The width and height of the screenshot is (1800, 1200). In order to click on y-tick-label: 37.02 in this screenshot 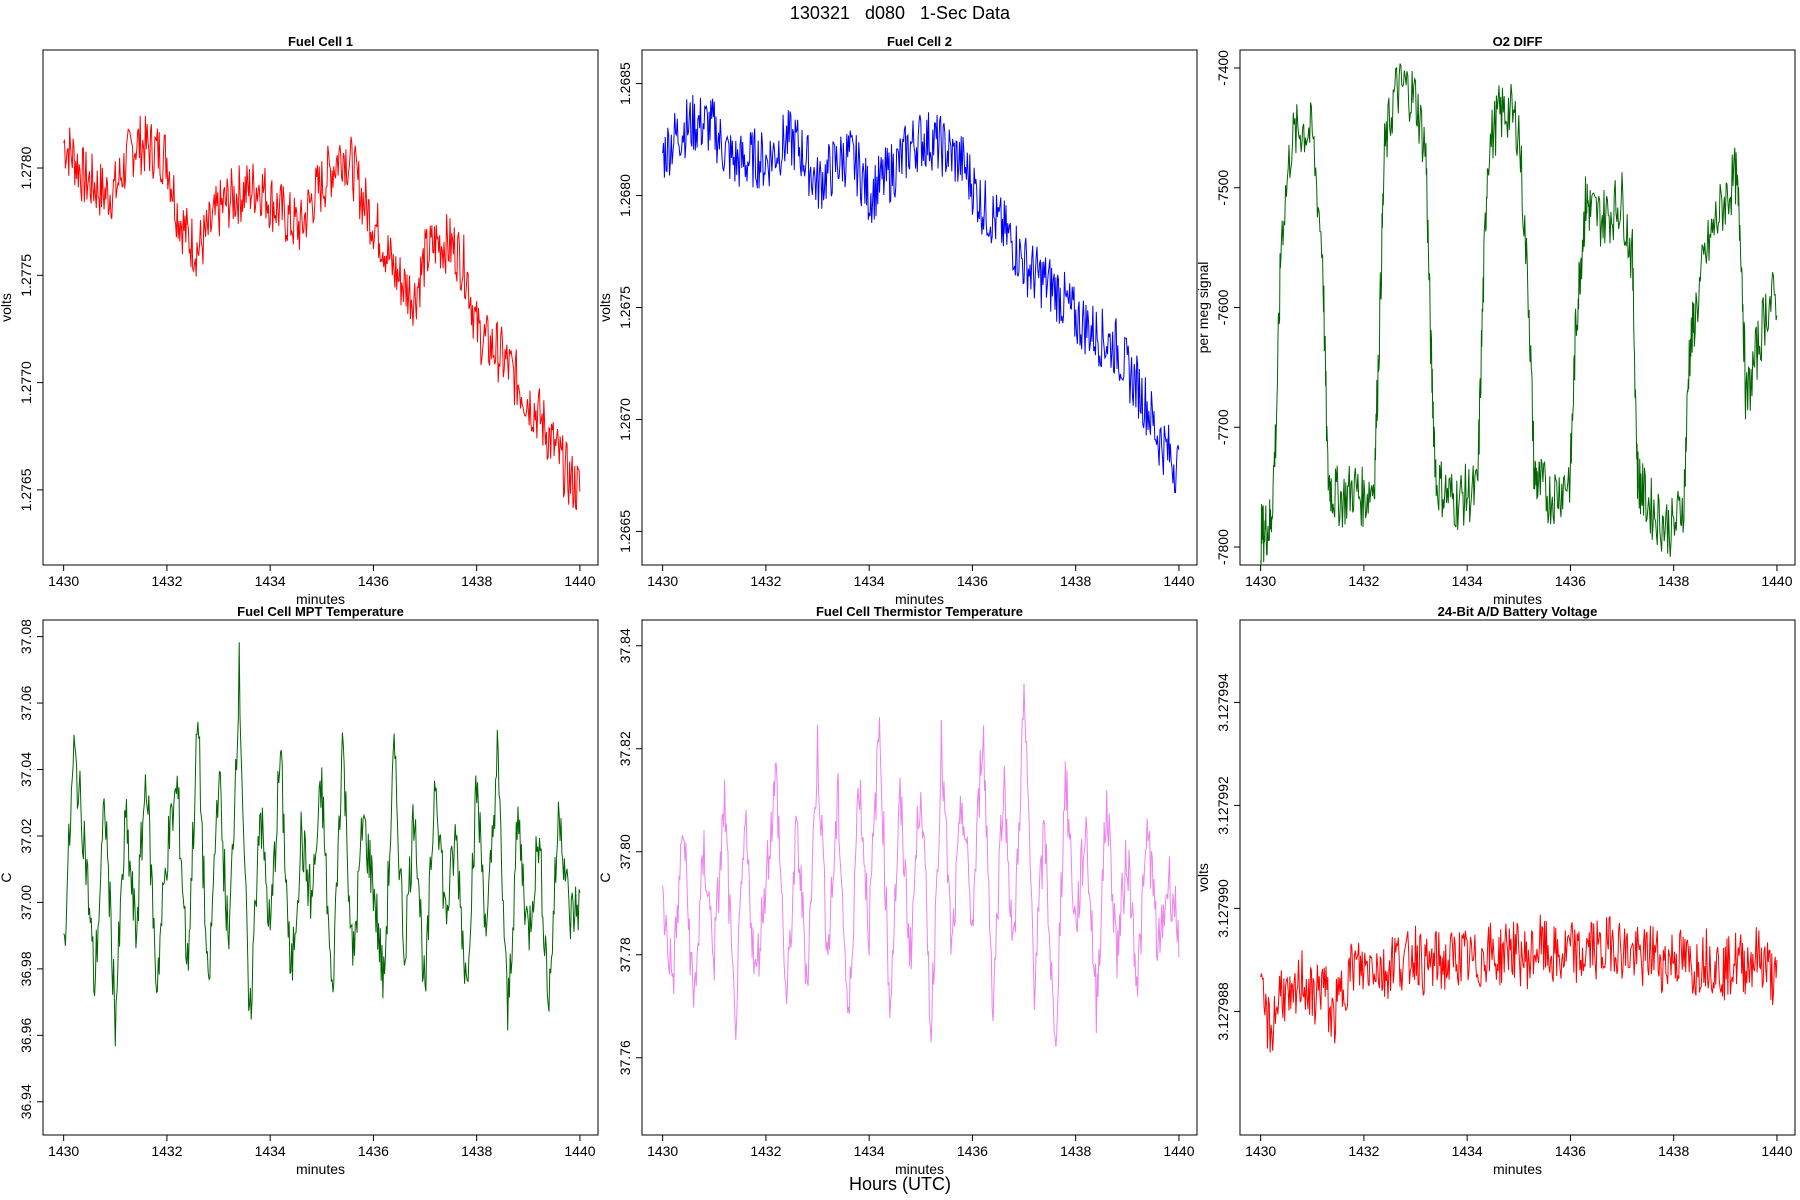, I will do `click(26, 835)`.